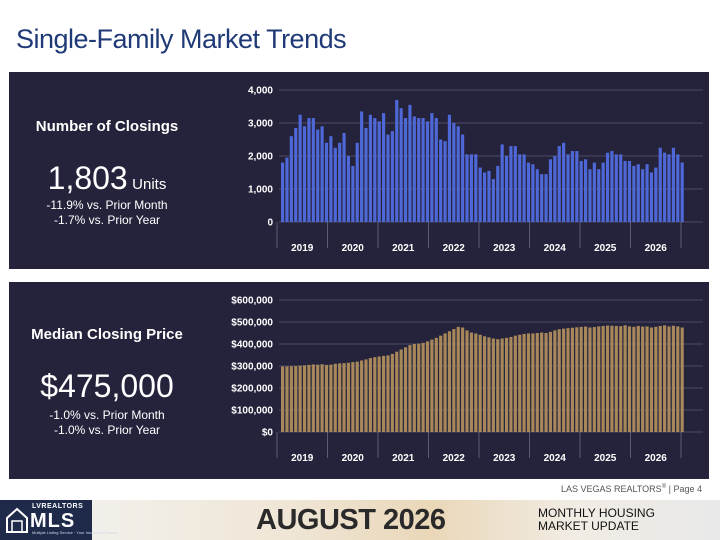 Image resolution: width=720 pixels, height=540 pixels. Describe the element at coordinates (107, 430) in the screenshot. I see `price-vs-year: -1.0% vs. Prior Year` at that location.